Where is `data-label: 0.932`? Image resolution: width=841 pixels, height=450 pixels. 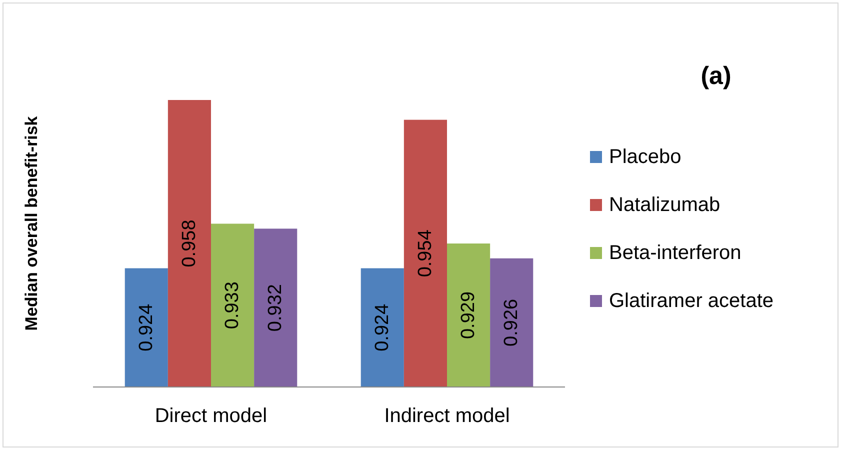
data-label: 0.932 is located at coordinates (275, 308).